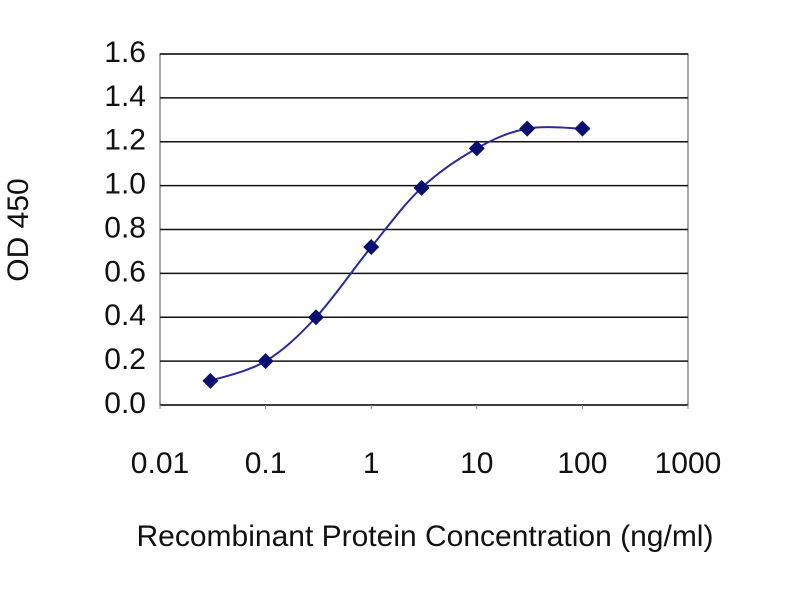  I want to click on y-tick-label: 0.4, so click(125, 315).